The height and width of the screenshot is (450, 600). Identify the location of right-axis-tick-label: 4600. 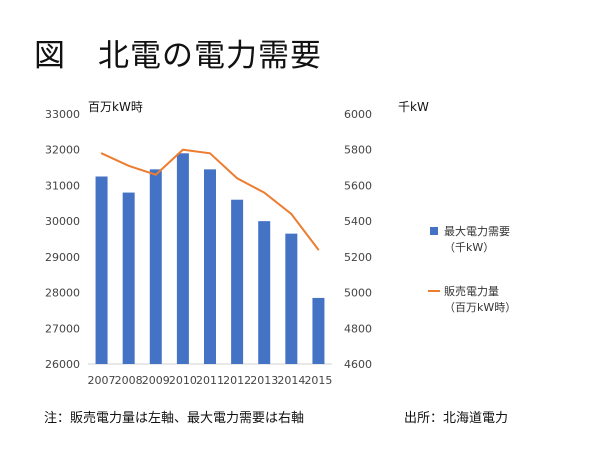
(358, 364).